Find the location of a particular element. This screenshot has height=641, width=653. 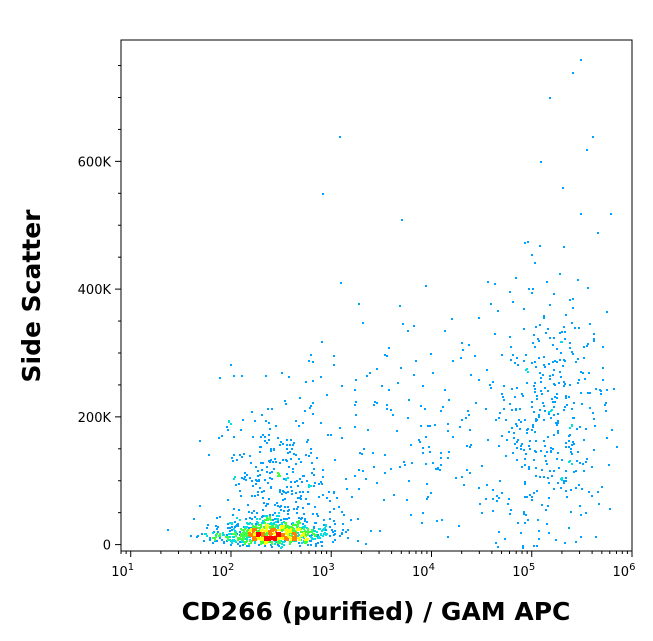

x-tick-label: 10⁴ is located at coordinates (423, 571).